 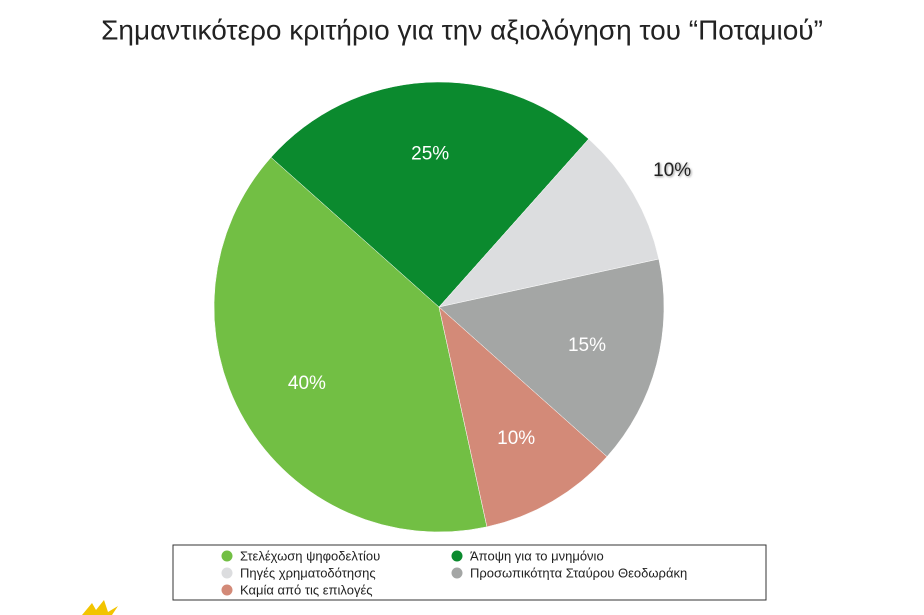 I want to click on legend-box, so click(x=469, y=572).